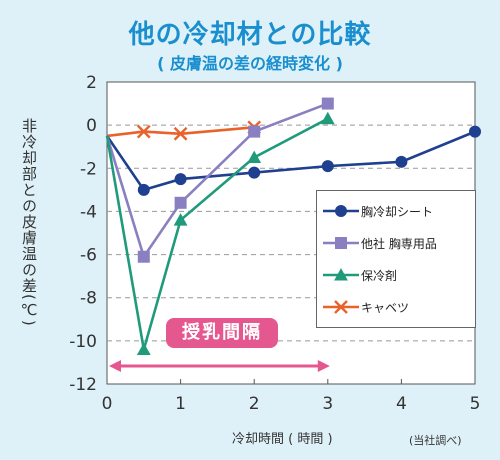  What do you see at coordinates (401, 404) in the screenshot?
I see `x-tick-label-4: 4` at bounding box center [401, 404].